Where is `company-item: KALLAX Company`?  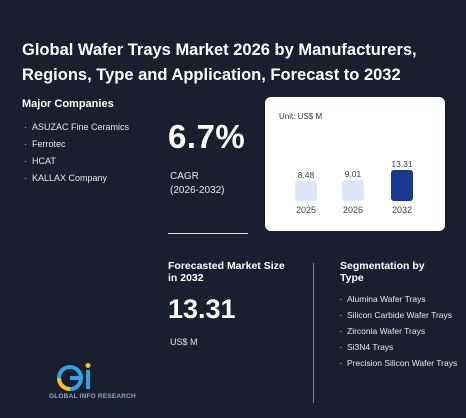
company-item: KALLAX Company is located at coordinates (76, 178).